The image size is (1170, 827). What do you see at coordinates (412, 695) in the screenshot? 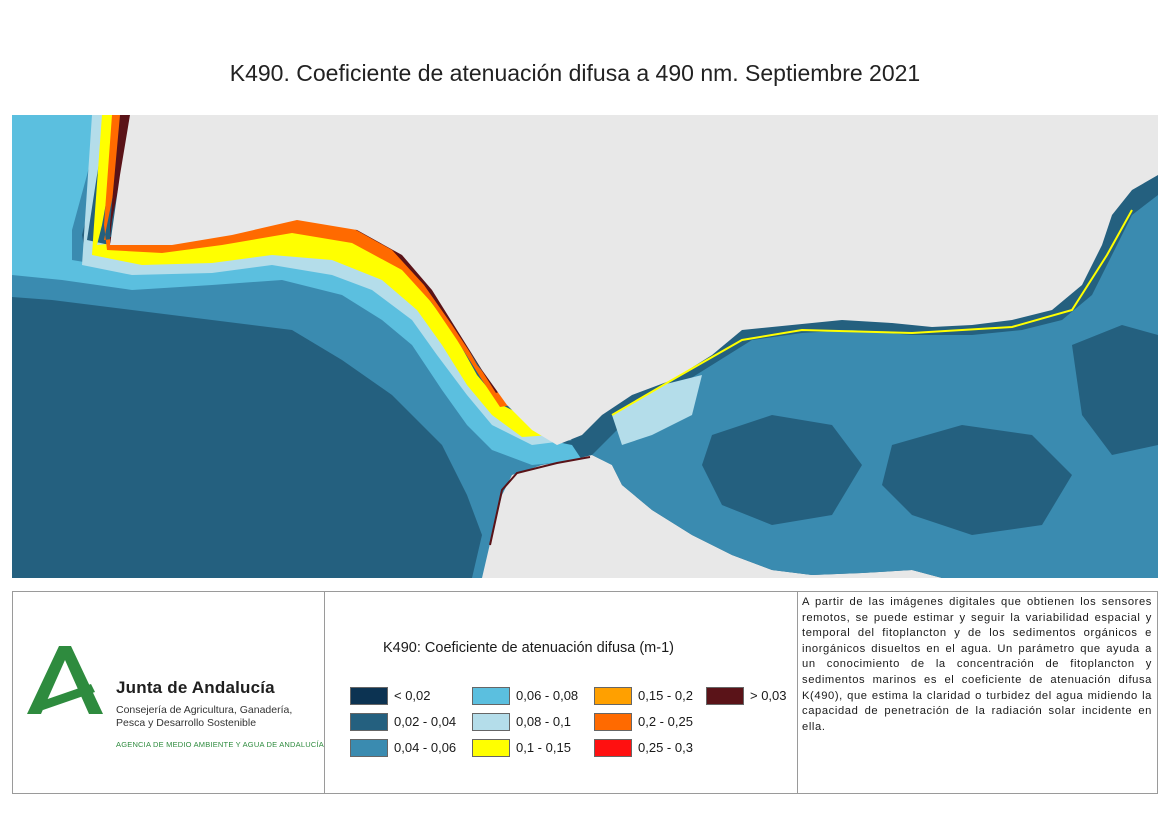
I see `legend-label: < 0,02` at bounding box center [412, 695].